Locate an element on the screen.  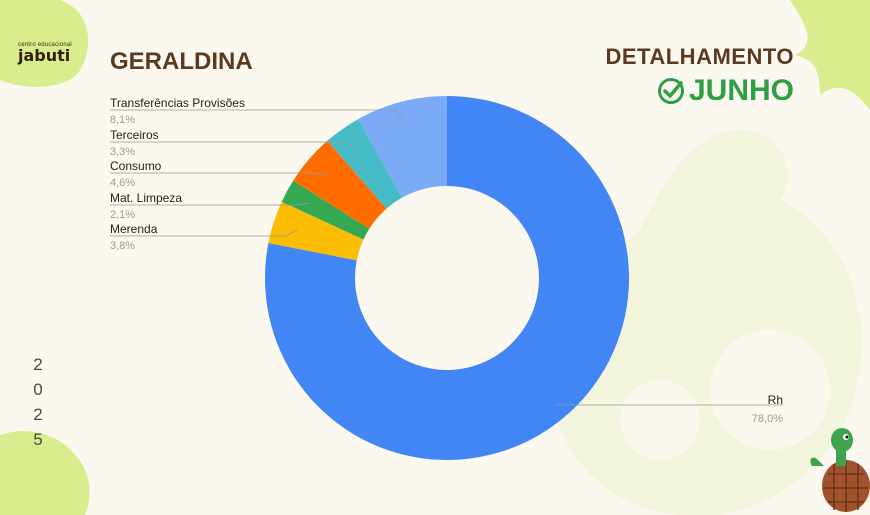
year-vertical: 2 0 2 5 is located at coordinates (38, 402).